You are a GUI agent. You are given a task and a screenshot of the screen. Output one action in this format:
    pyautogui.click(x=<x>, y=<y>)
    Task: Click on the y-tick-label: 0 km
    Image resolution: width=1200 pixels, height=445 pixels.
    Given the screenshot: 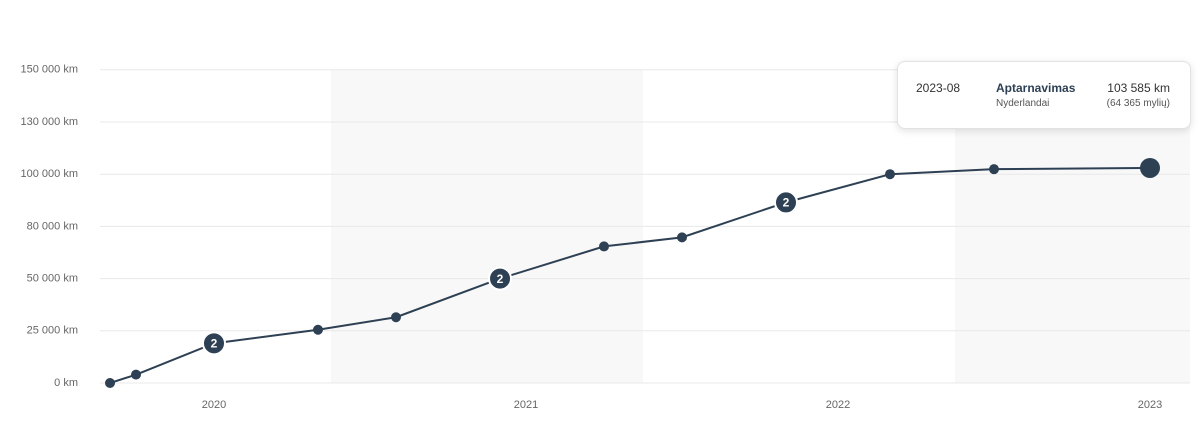 What is the action you would take?
    pyautogui.click(x=66, y=383)
    